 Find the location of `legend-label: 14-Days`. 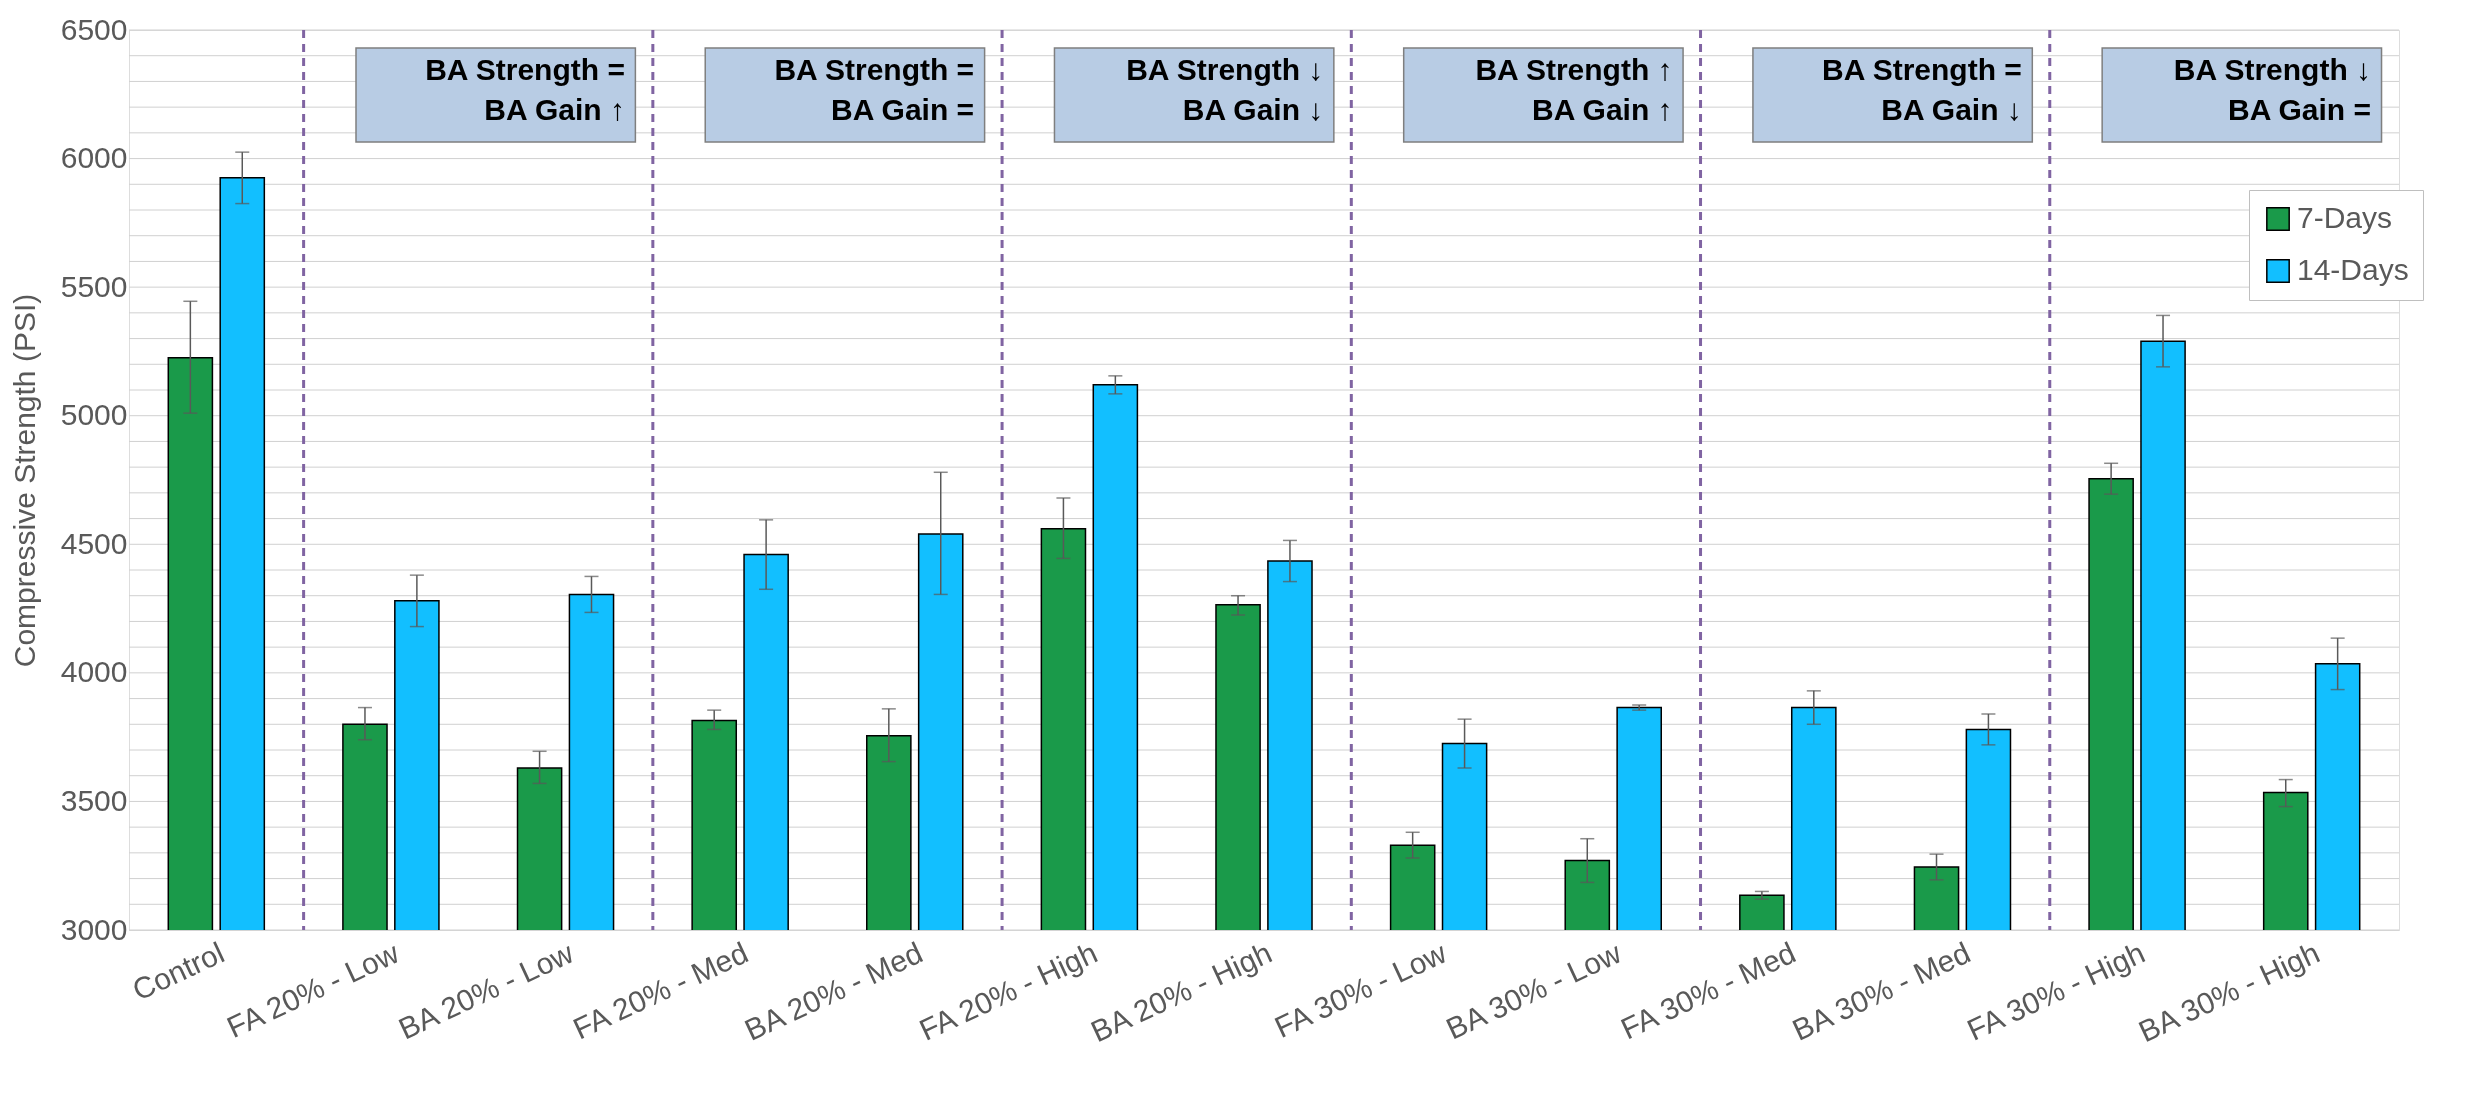

legend-label: 14-Days is located at coordinates (2353, 269).